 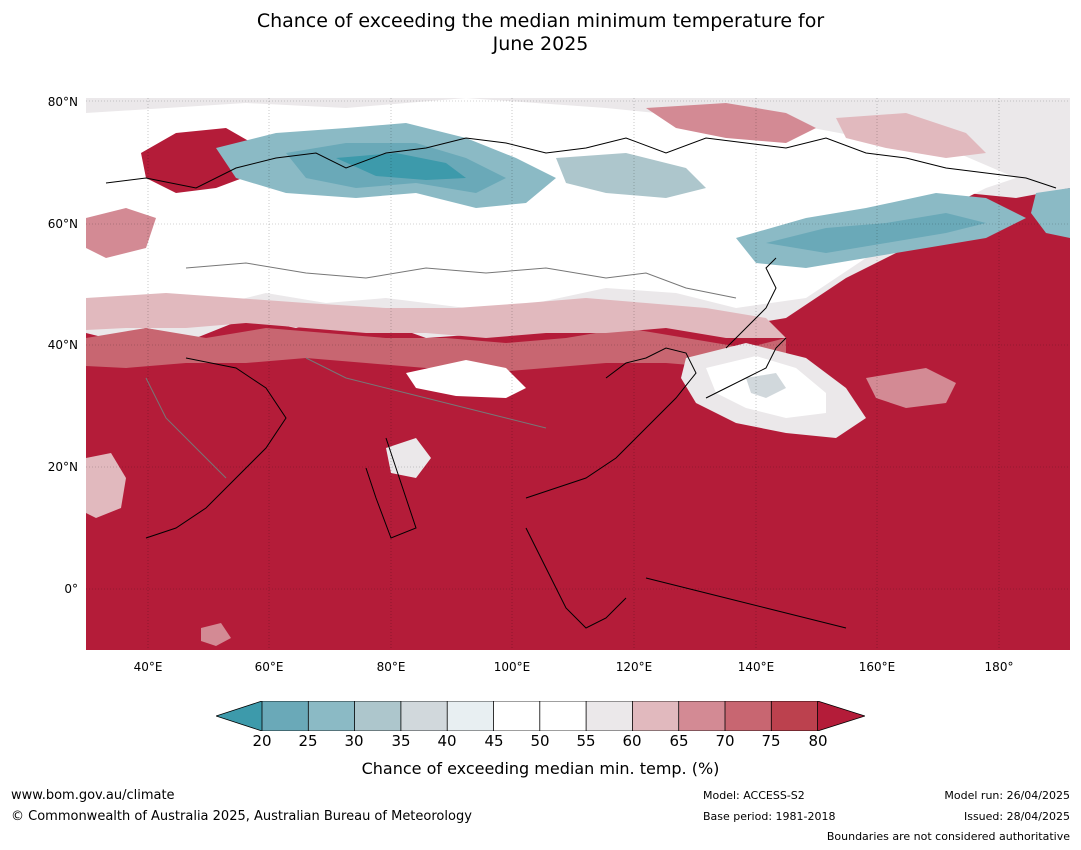 I want to click on contour-60-65-arabia, so click(x=106, y=485).